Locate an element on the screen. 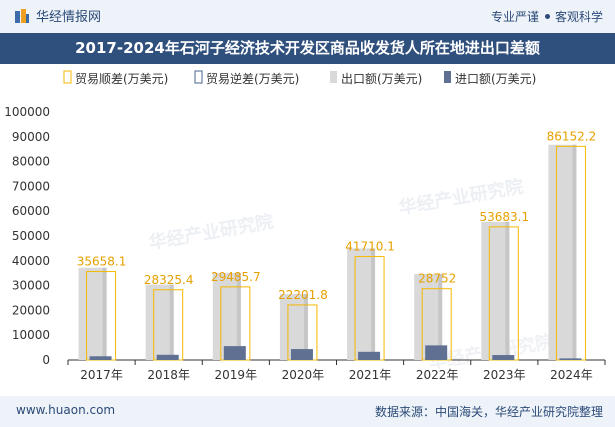  chart-title: 2017-2024年石河子经济技术开发区商品收发货人所在地进出口差额 is located at coordinates (307, 48).